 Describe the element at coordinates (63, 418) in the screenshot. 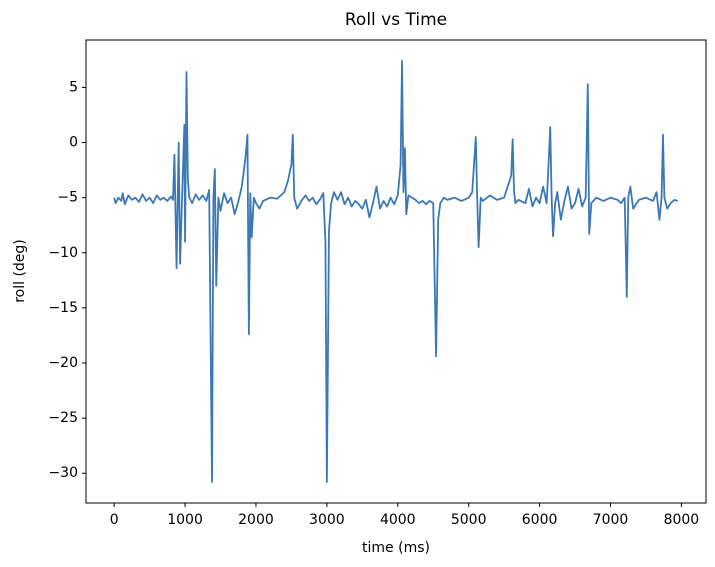

I see `y-tick-label: −25` at that location.